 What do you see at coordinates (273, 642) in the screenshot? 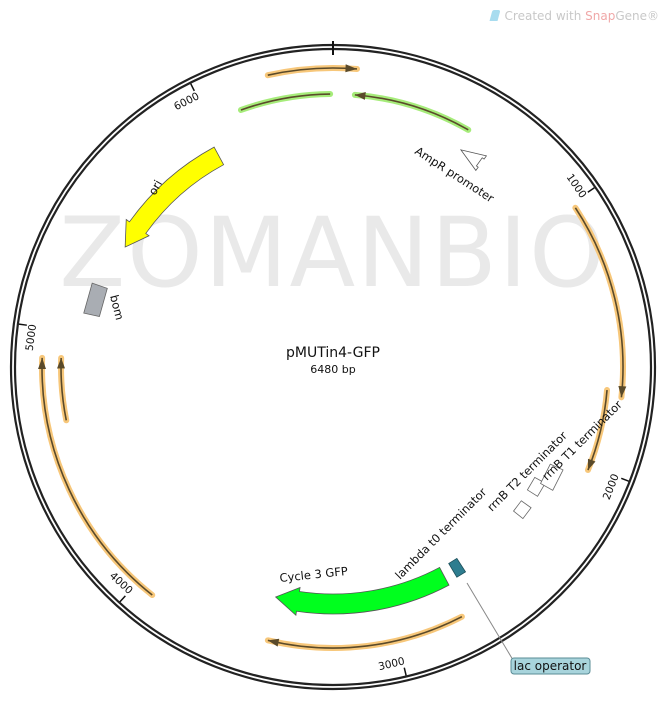
I see `orf-bottom-arrowhead` at bounding box center [273, 642].